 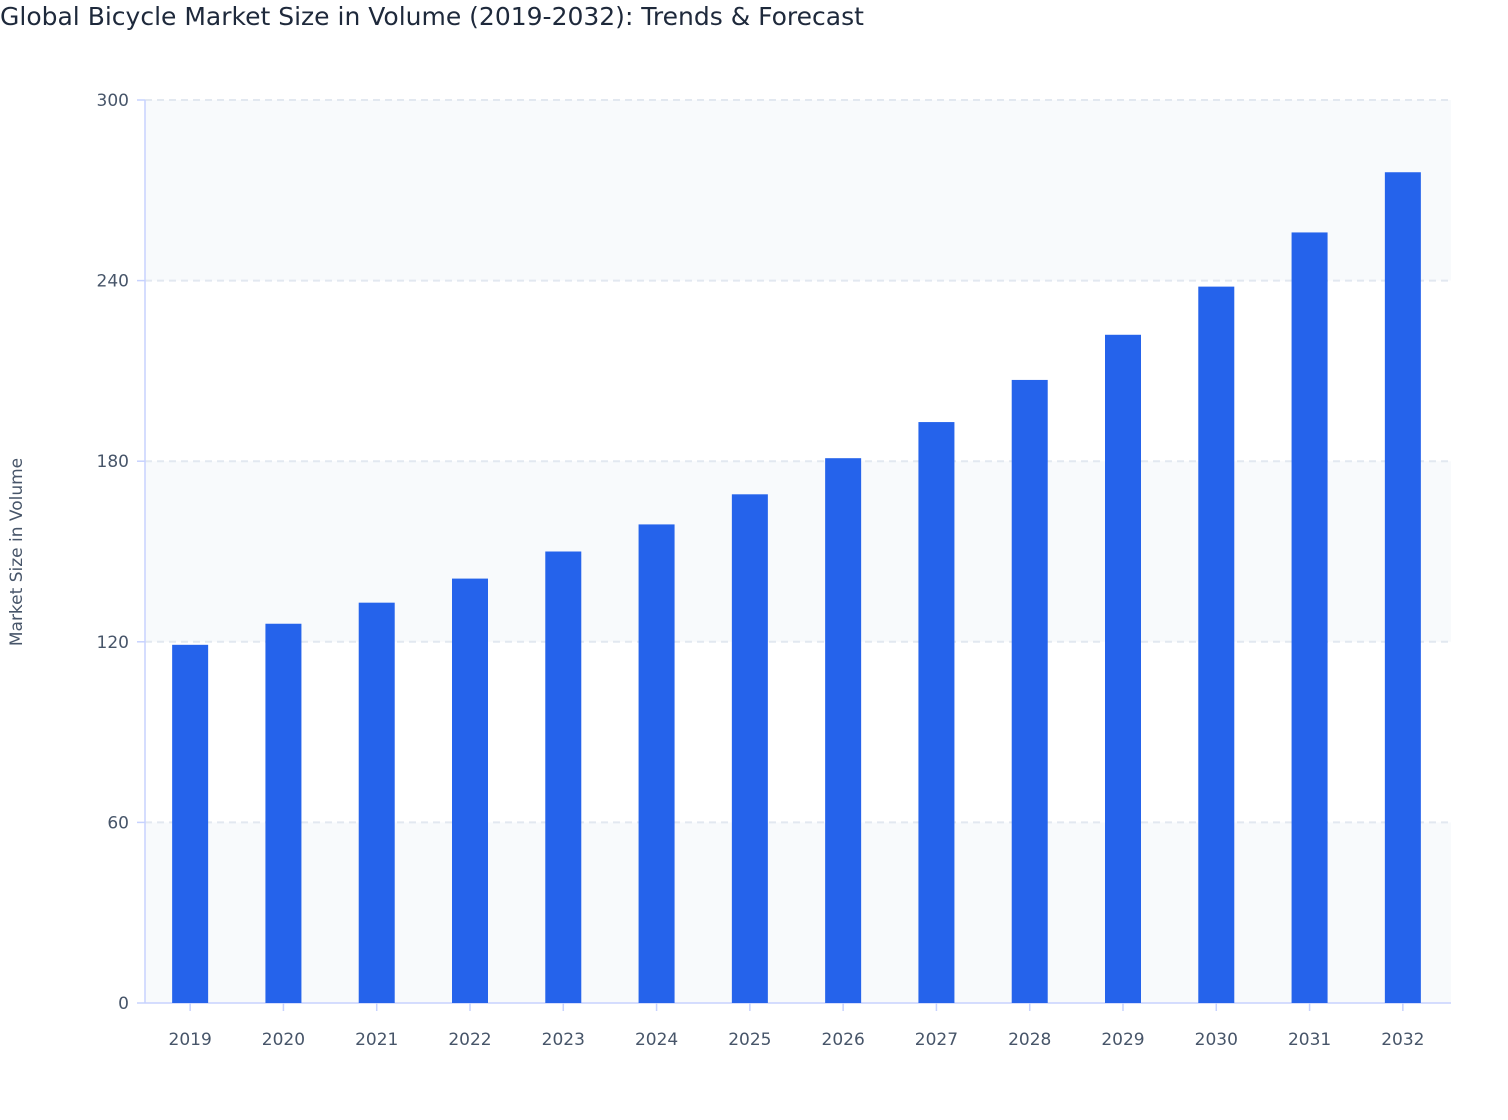 What do you see at coordinates (749, 748) in the screenshot?
I see `bar-2025` at bounding box center [749, 748].